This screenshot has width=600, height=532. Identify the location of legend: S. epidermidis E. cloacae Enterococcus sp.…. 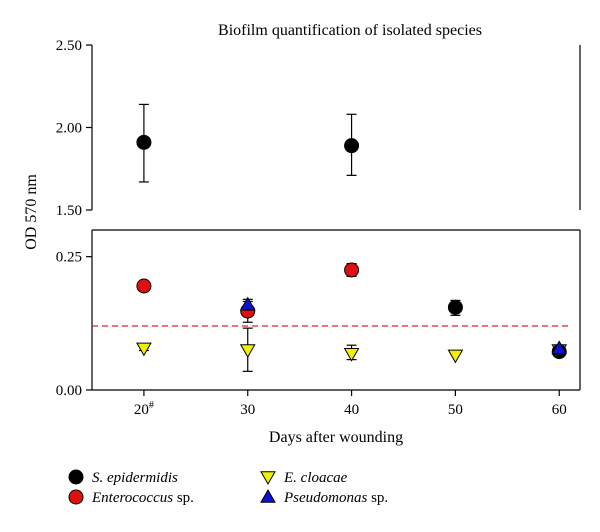
(228, 487).